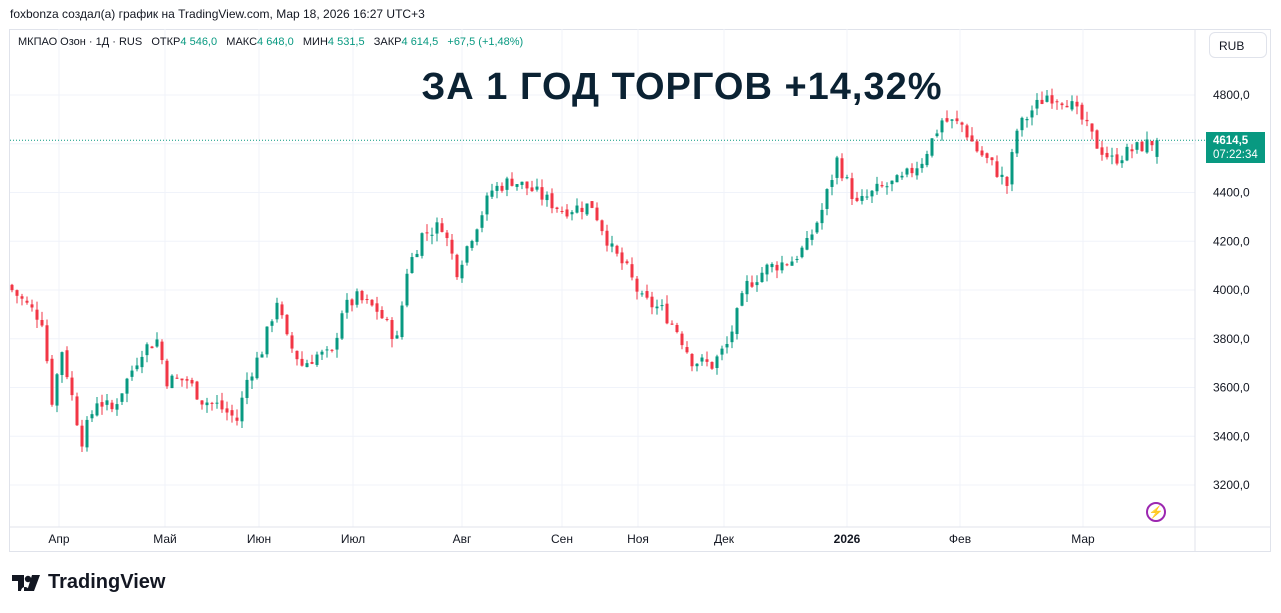 Image resolution: width=1281 pixels, height=613 pixels. I want to click on price-tick-label: 4400,0, so click(1231, 193).